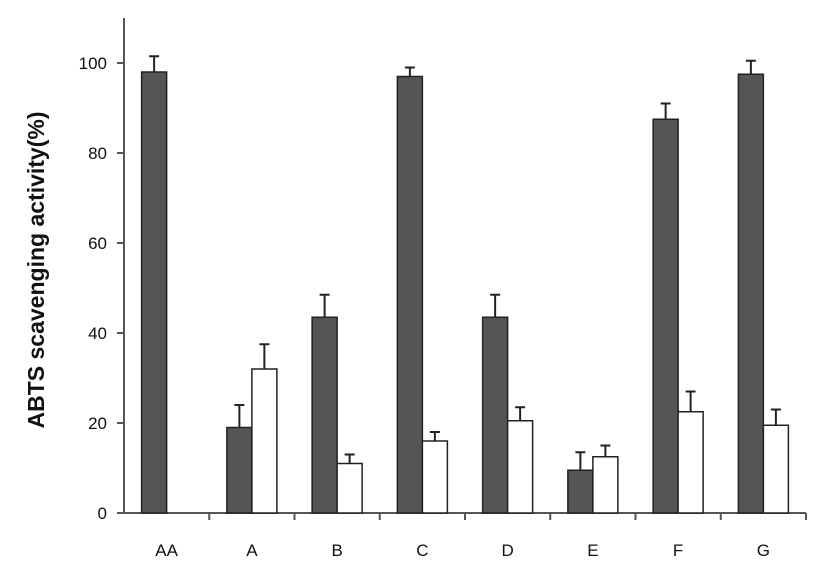  Describe the element at coordinates (422, 550) in the screenshot. I see `x-tick-label: C` at that location.